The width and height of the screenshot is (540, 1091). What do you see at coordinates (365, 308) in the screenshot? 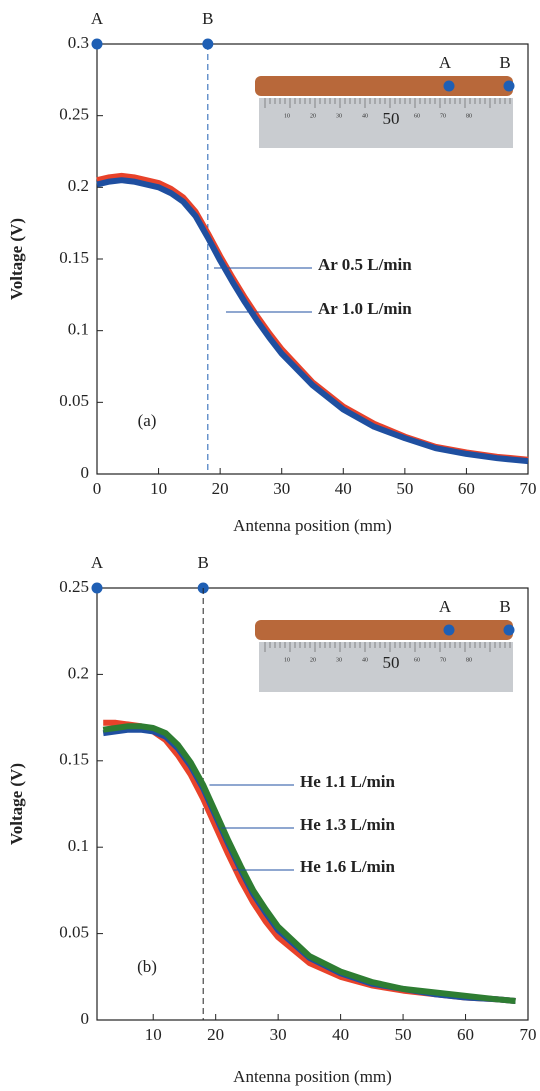
I see `legend-label: Ar 1.0 L/min` at bounding box center [365, 308].